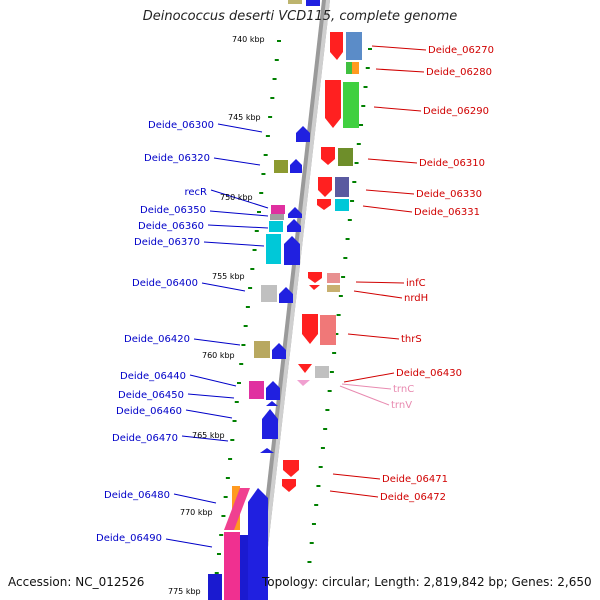 The height and width of the screenshot is (600, 600). What do you see at coordinates (294, 225) in the screenshot?
I see `feature-deide-06360b` at bounding box center [294, 225].